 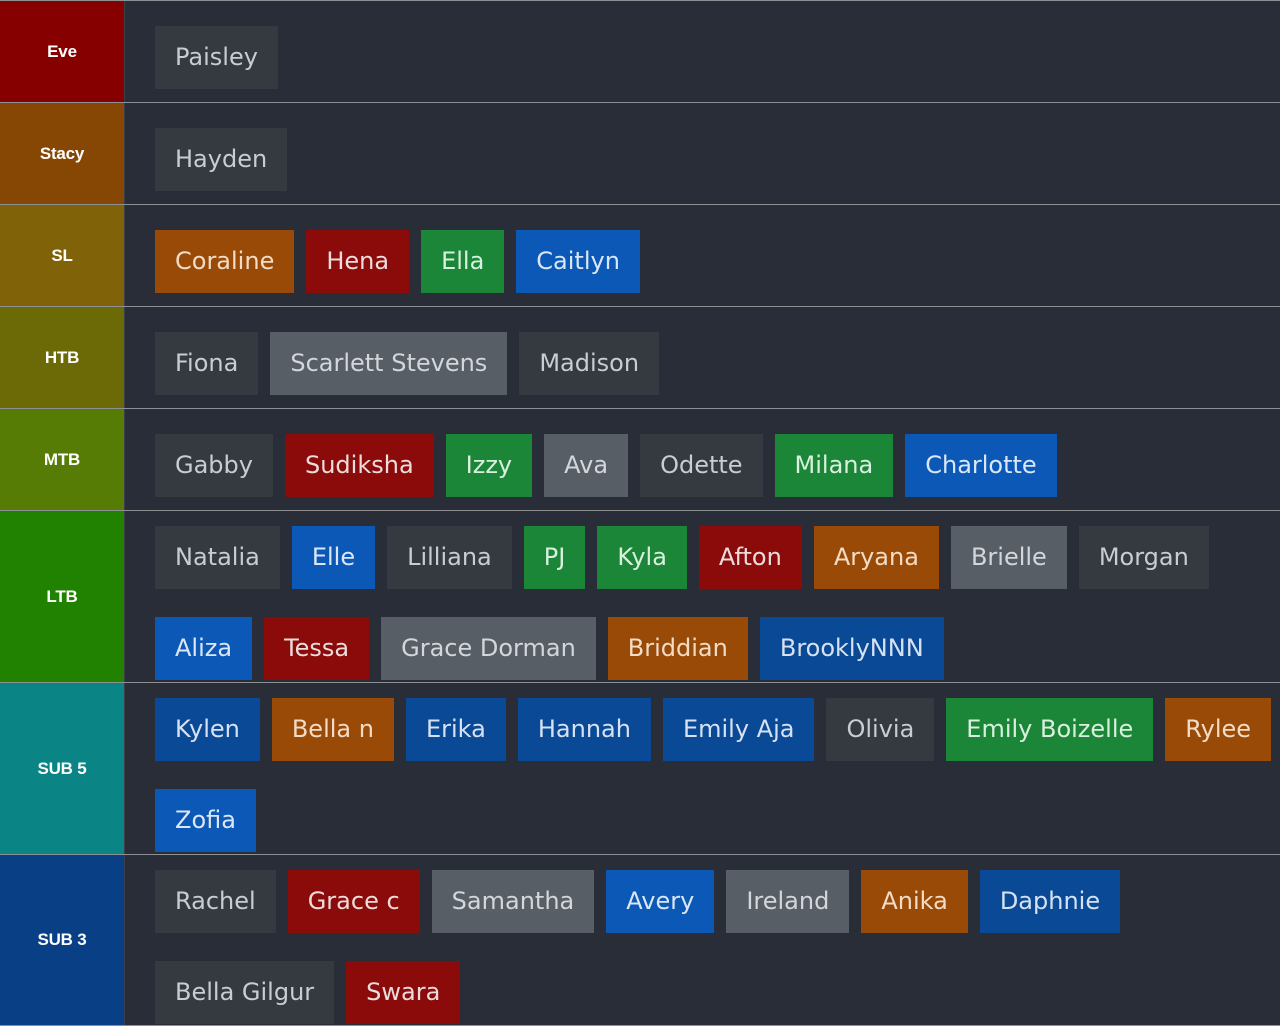 What do you see at coordinates (642, 557) in the screenshot?
I see `tier-item-chip: Kyla` at bounding box center [642, 557].